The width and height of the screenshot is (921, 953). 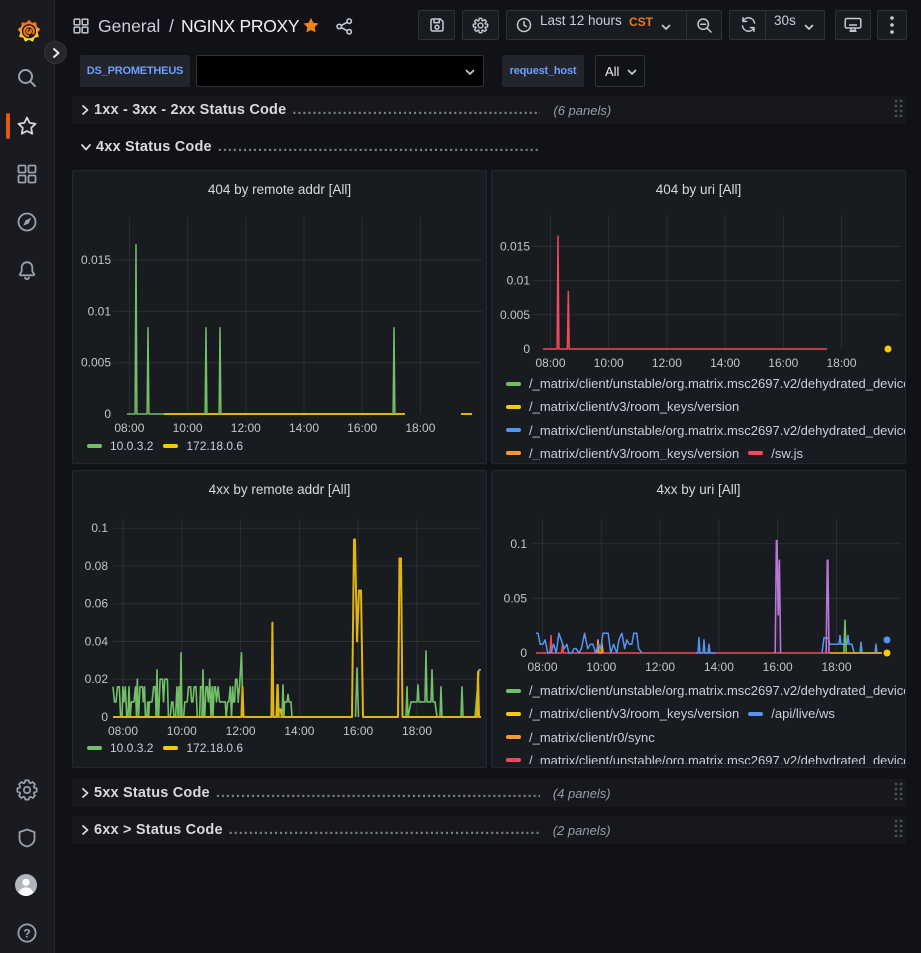 I want to click on svg-text: 0.05, so click(x=516, y=598).